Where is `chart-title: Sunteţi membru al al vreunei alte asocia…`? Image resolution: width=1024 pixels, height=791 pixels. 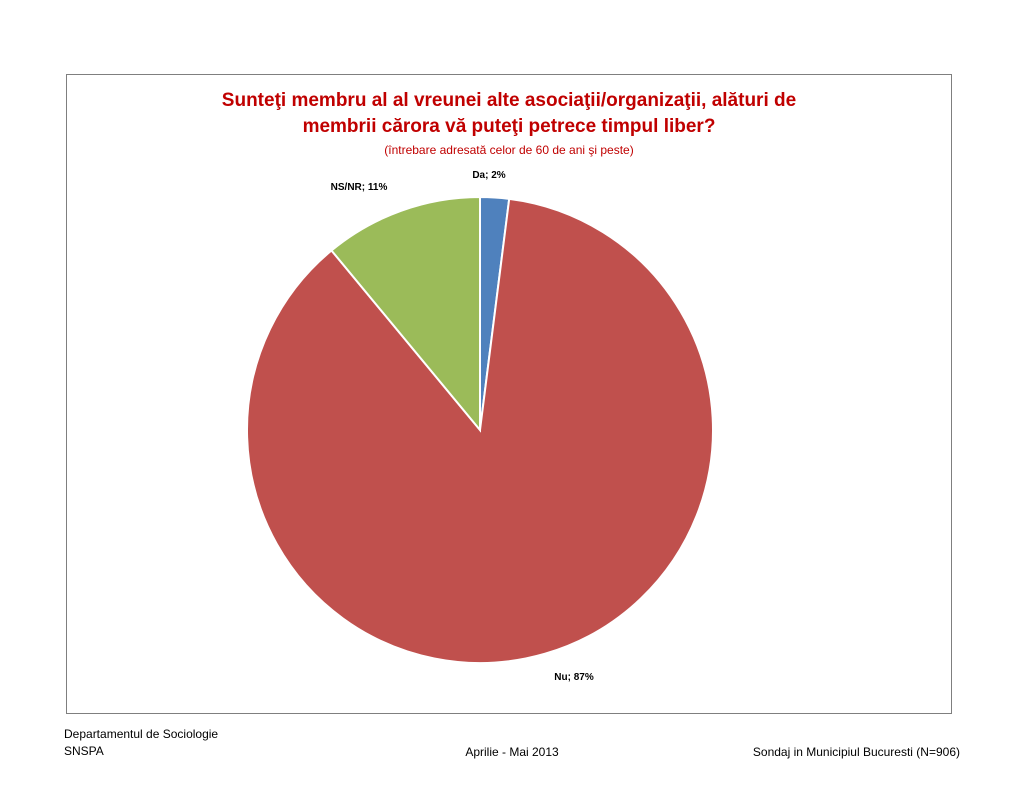 chart-title: Sunteţi membru al al vreunei alte asocia… is located at coordinates (509, 114).